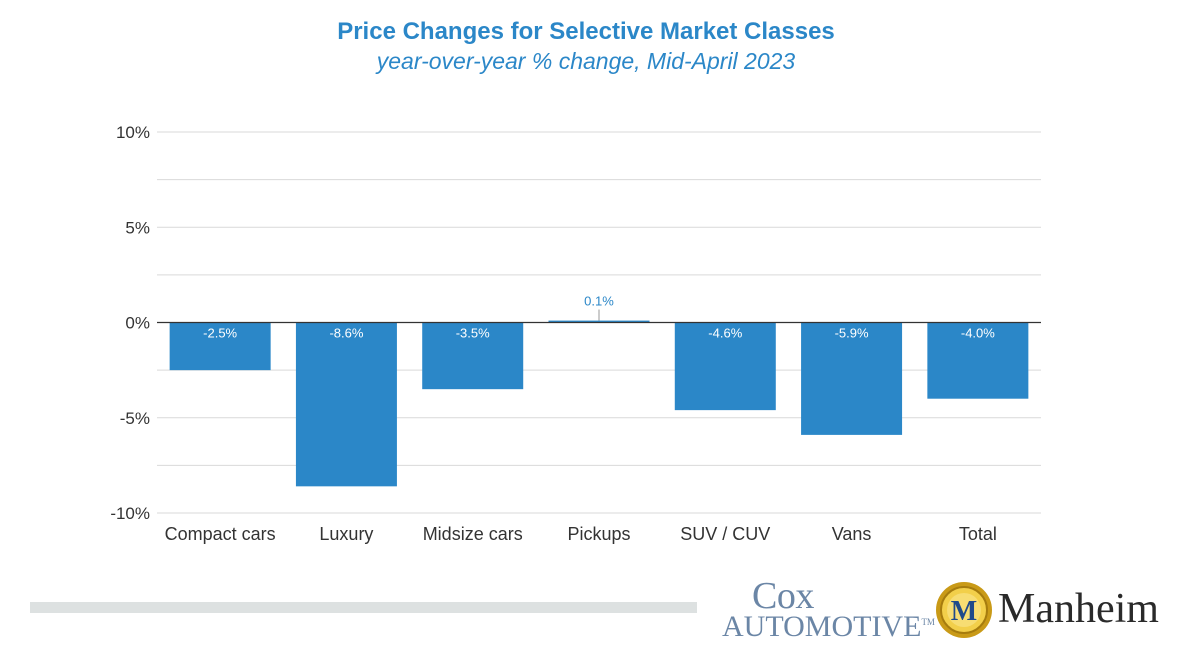  I want to click on manheim-medal-icon: M, so click(964, 610).